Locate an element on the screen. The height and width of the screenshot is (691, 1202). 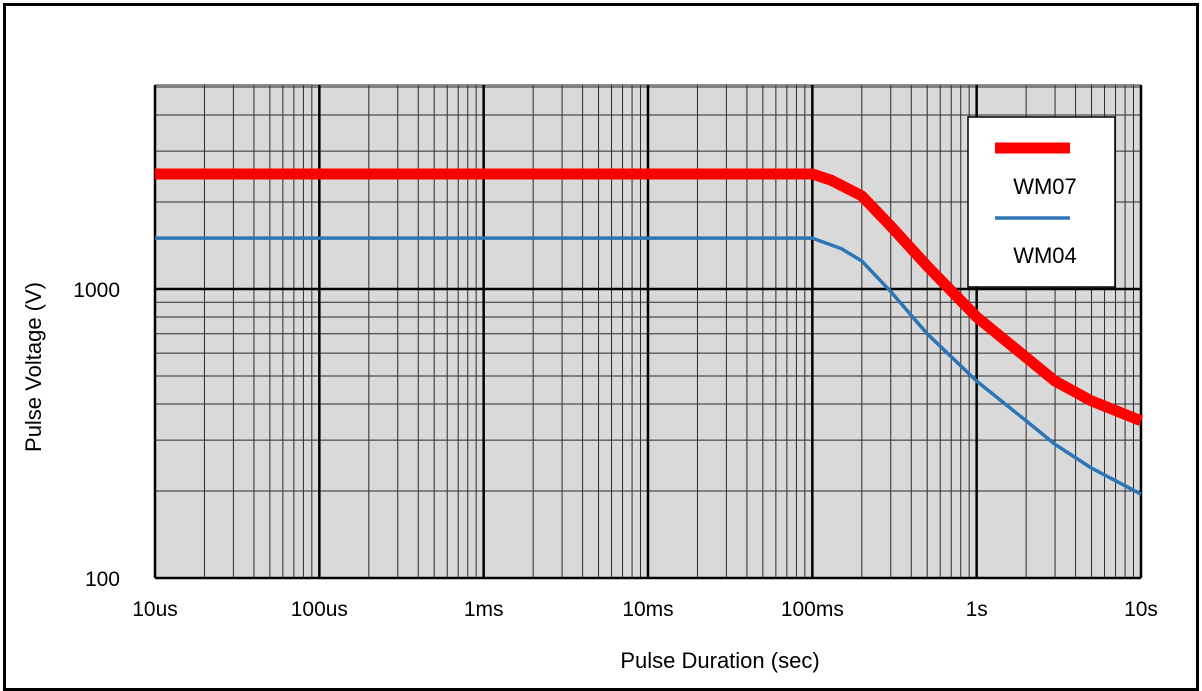
y-tick-label: 100 is located at coordinates (102, 579).